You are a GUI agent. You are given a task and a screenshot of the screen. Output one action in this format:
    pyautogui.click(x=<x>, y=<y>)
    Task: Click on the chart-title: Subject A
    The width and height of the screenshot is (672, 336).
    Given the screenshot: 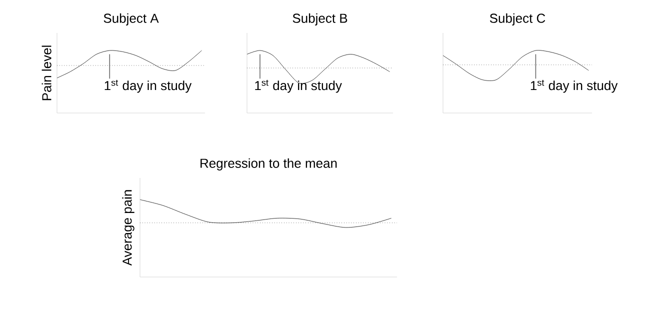 What is the action you would take?
    pyautogui.click(x=131, y=19)
    